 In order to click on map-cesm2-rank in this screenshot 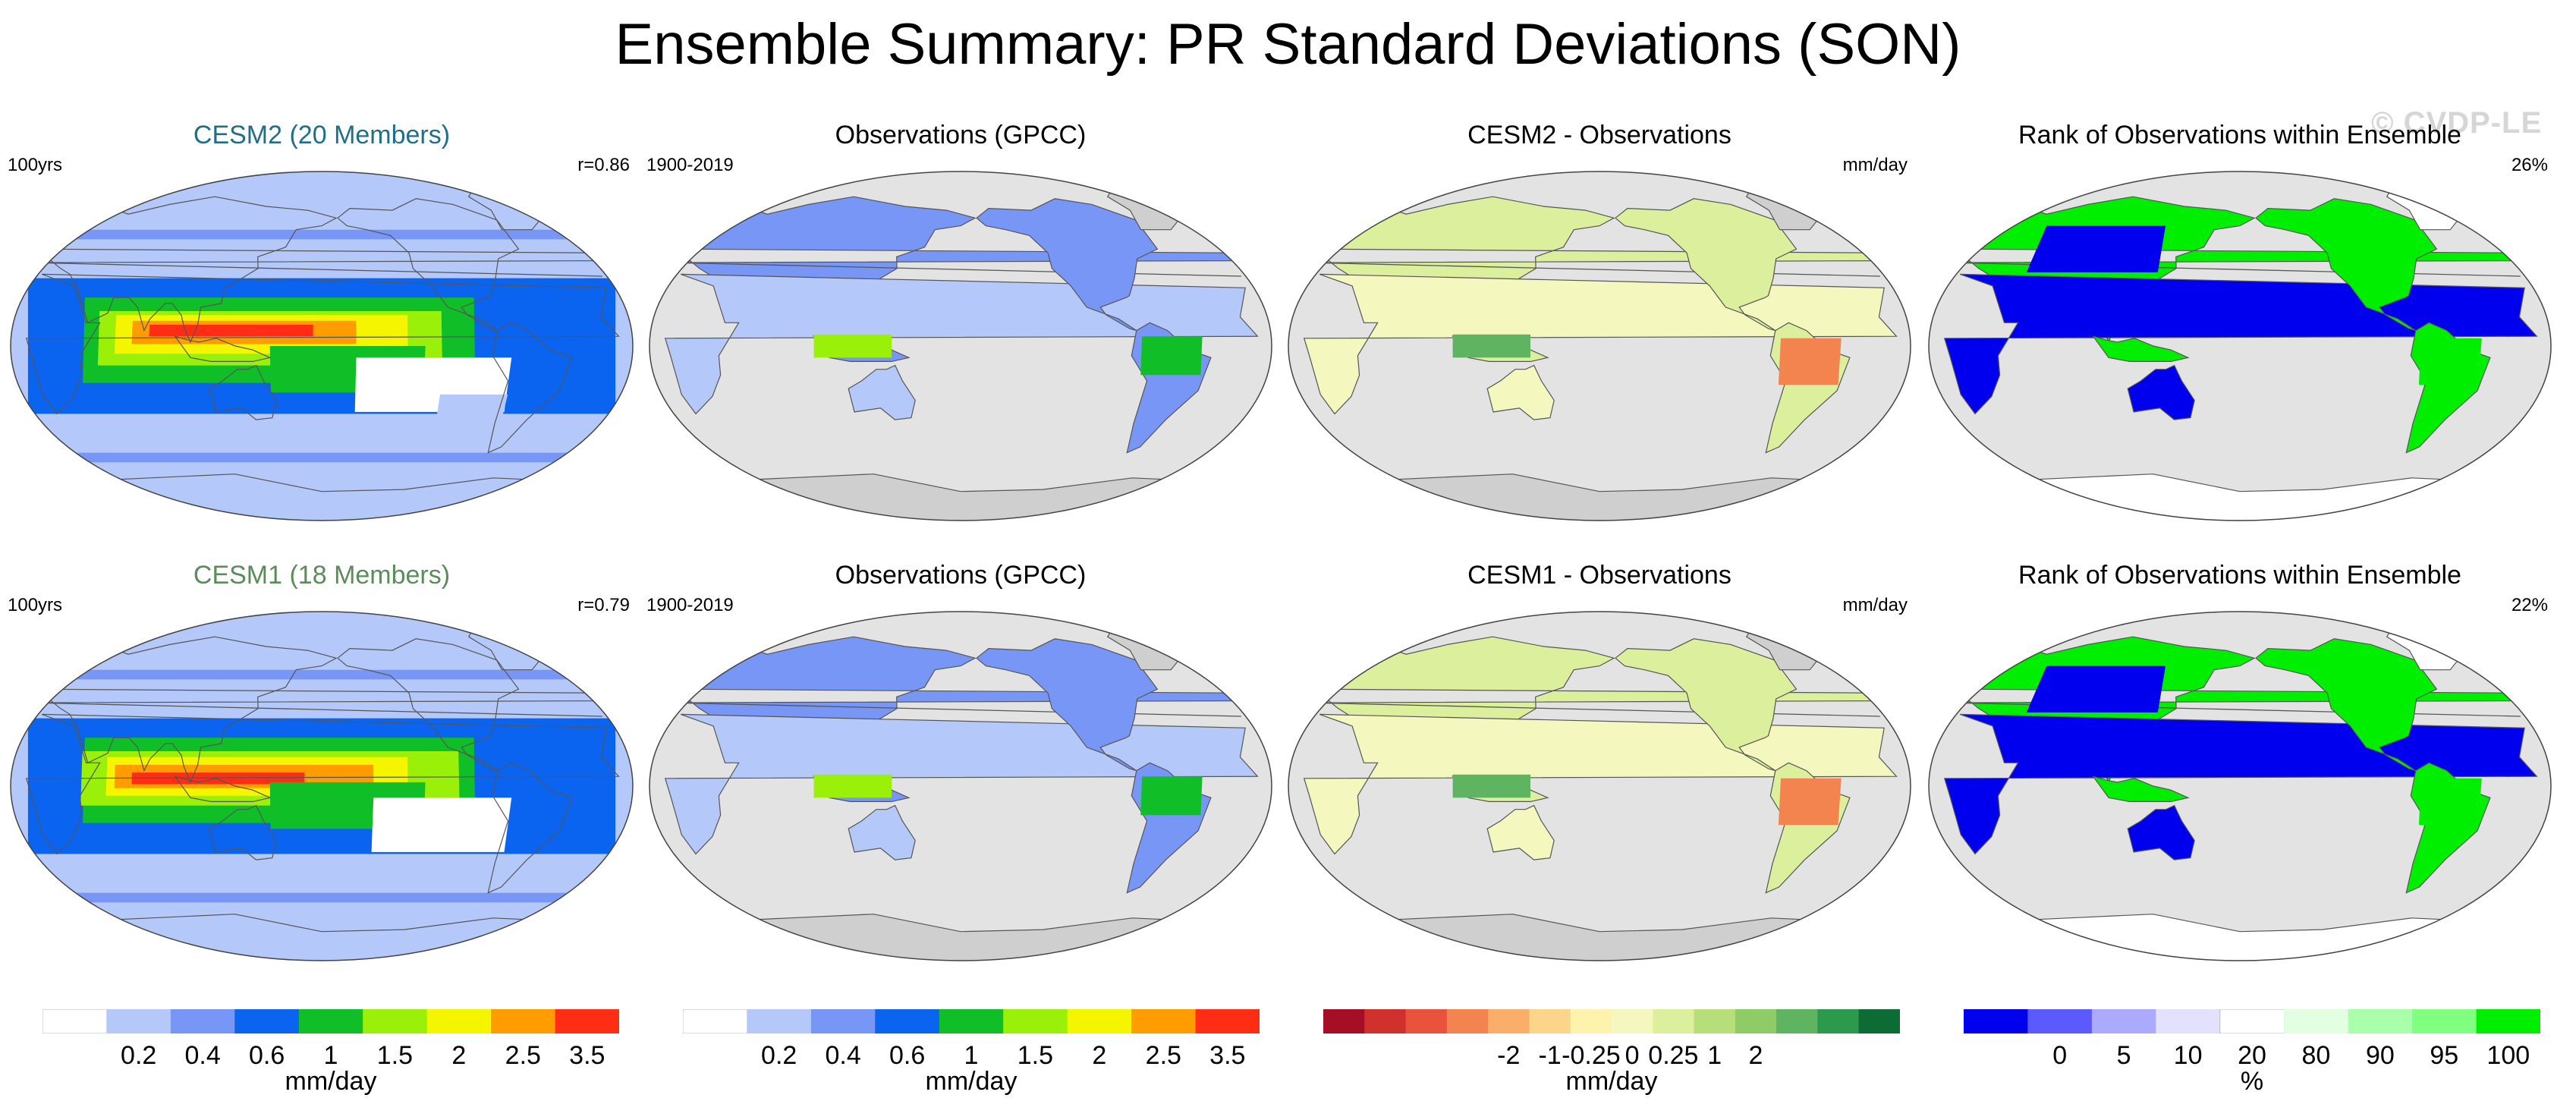, I will do `click(2240, 346)`.